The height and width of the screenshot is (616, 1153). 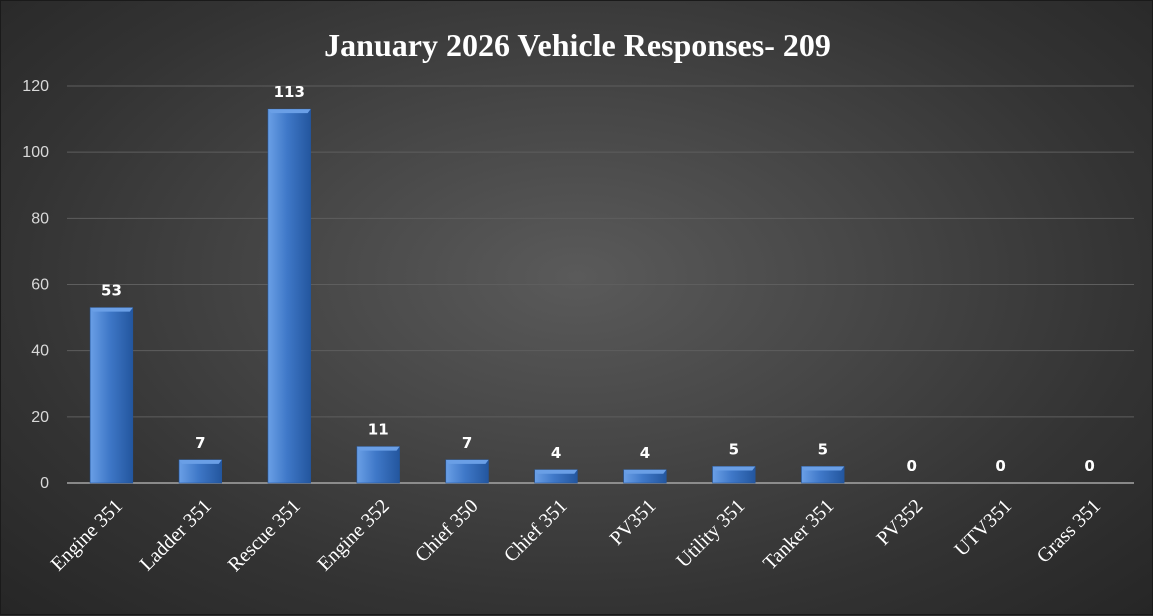 What do you see at coordinates (35, 86) in the screenshot?
I see `y-tick-label: 120` at bounding box center [35, 86].